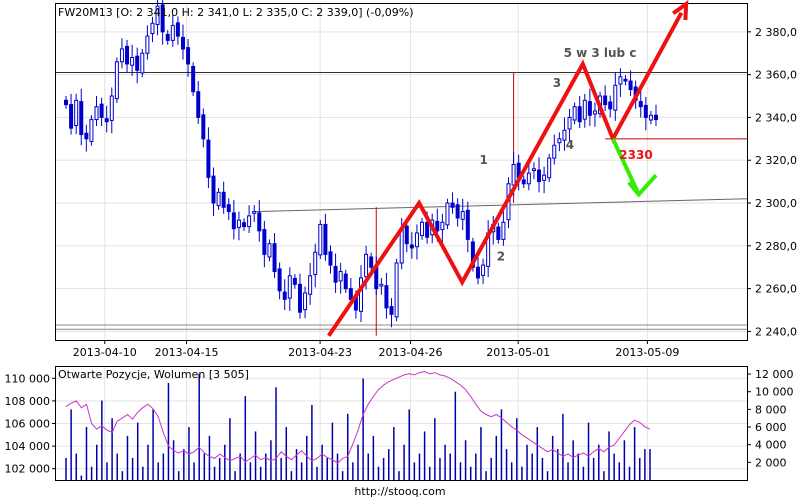  Describe the element at coordinates (776, 289) in the screenshot. I see `price-tick-label: 2 260,0` at that location.